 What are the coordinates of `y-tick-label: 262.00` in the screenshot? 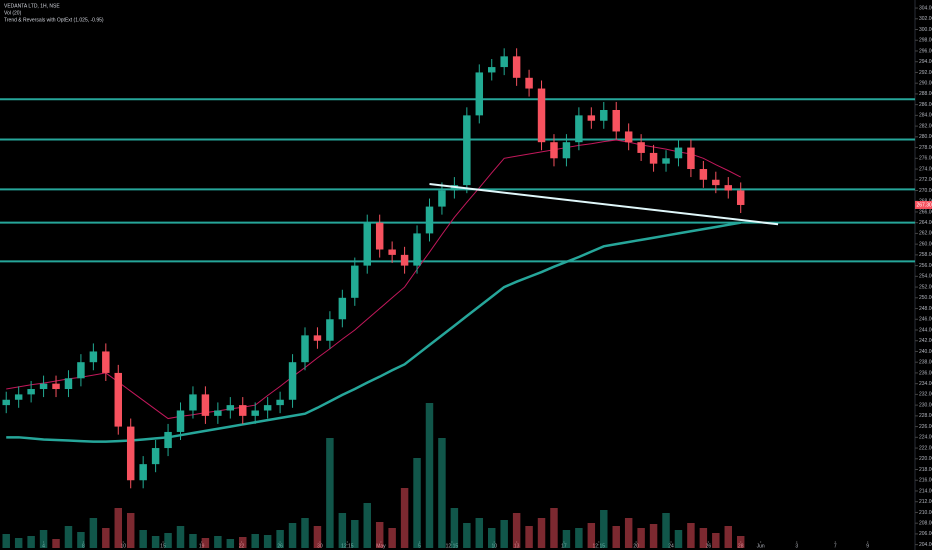 It's located at (925, 234).